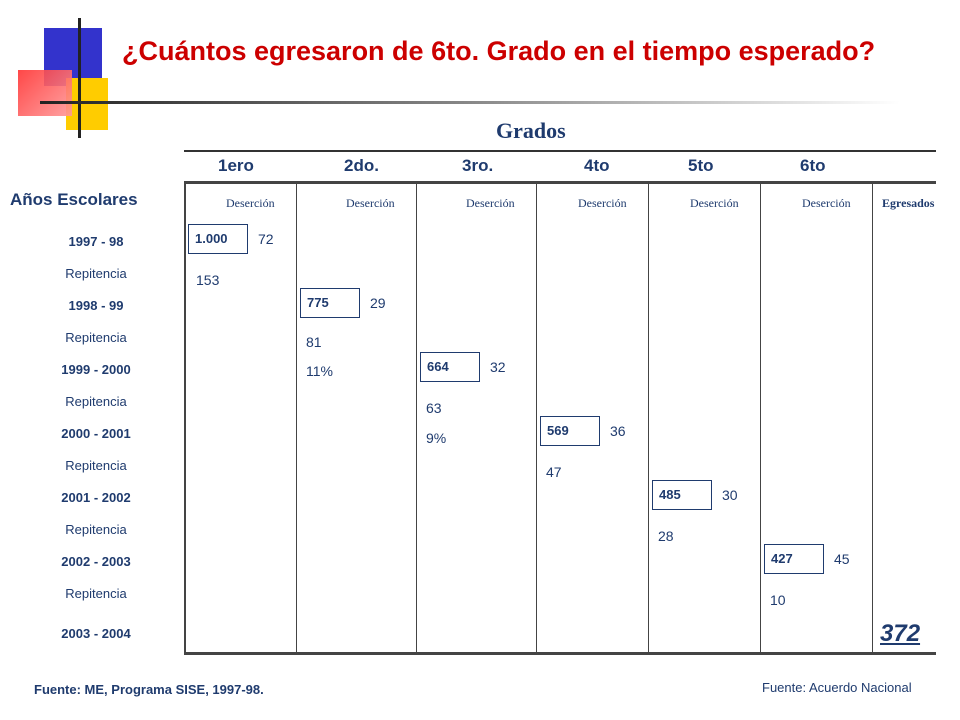  What do you see at coordinates (900, 633) in the screenshot?
I see `egresados-total: 372` at bounding box center [900, 633].